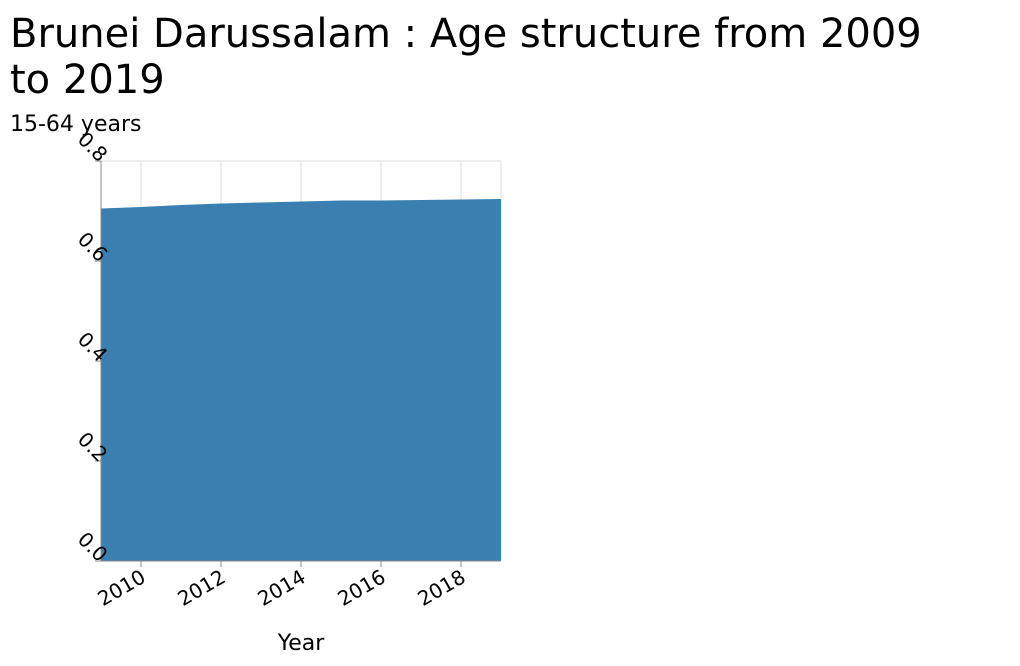 The width and height of the screenshot is (1020, 666). Describe the element at coordinates (76, 124) in the screenshot. I see `y-axis-label: 15-64 years` at that location.